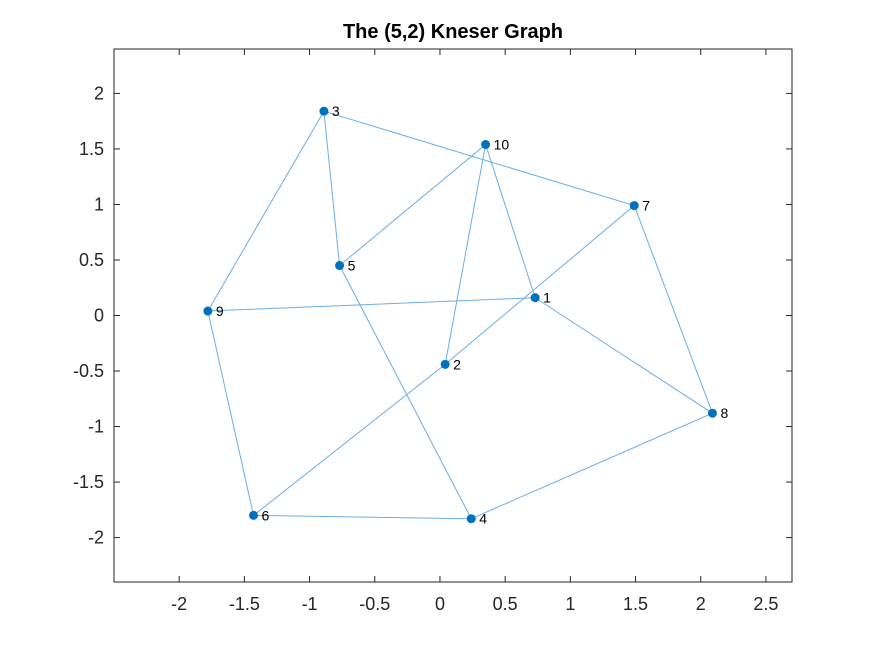 The image size is (875, 656). Describe the element at coordinates (724, 413) in the screenshot. I see `node-label-8: 8` at that location.